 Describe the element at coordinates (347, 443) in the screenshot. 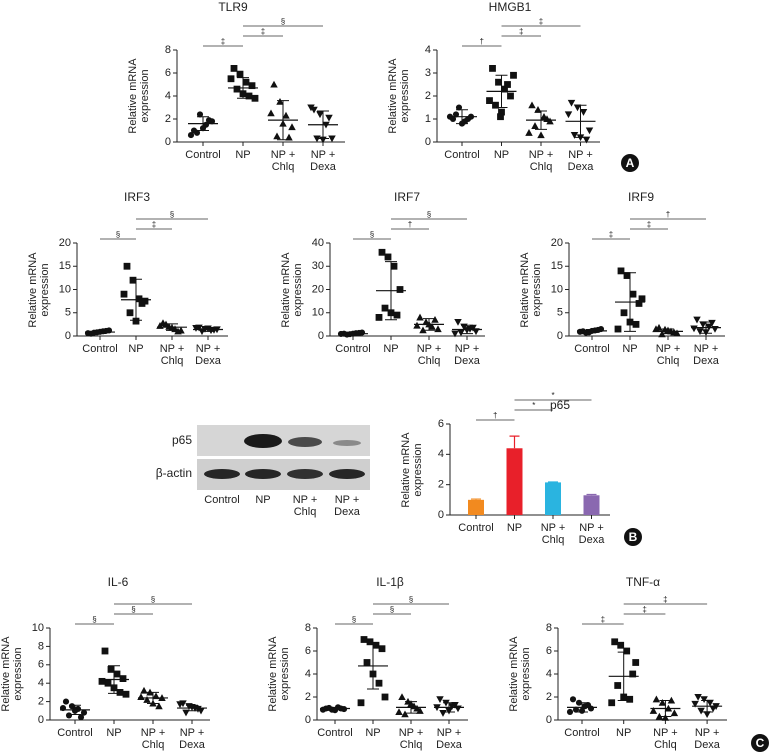

I see `blot-band` at that location.